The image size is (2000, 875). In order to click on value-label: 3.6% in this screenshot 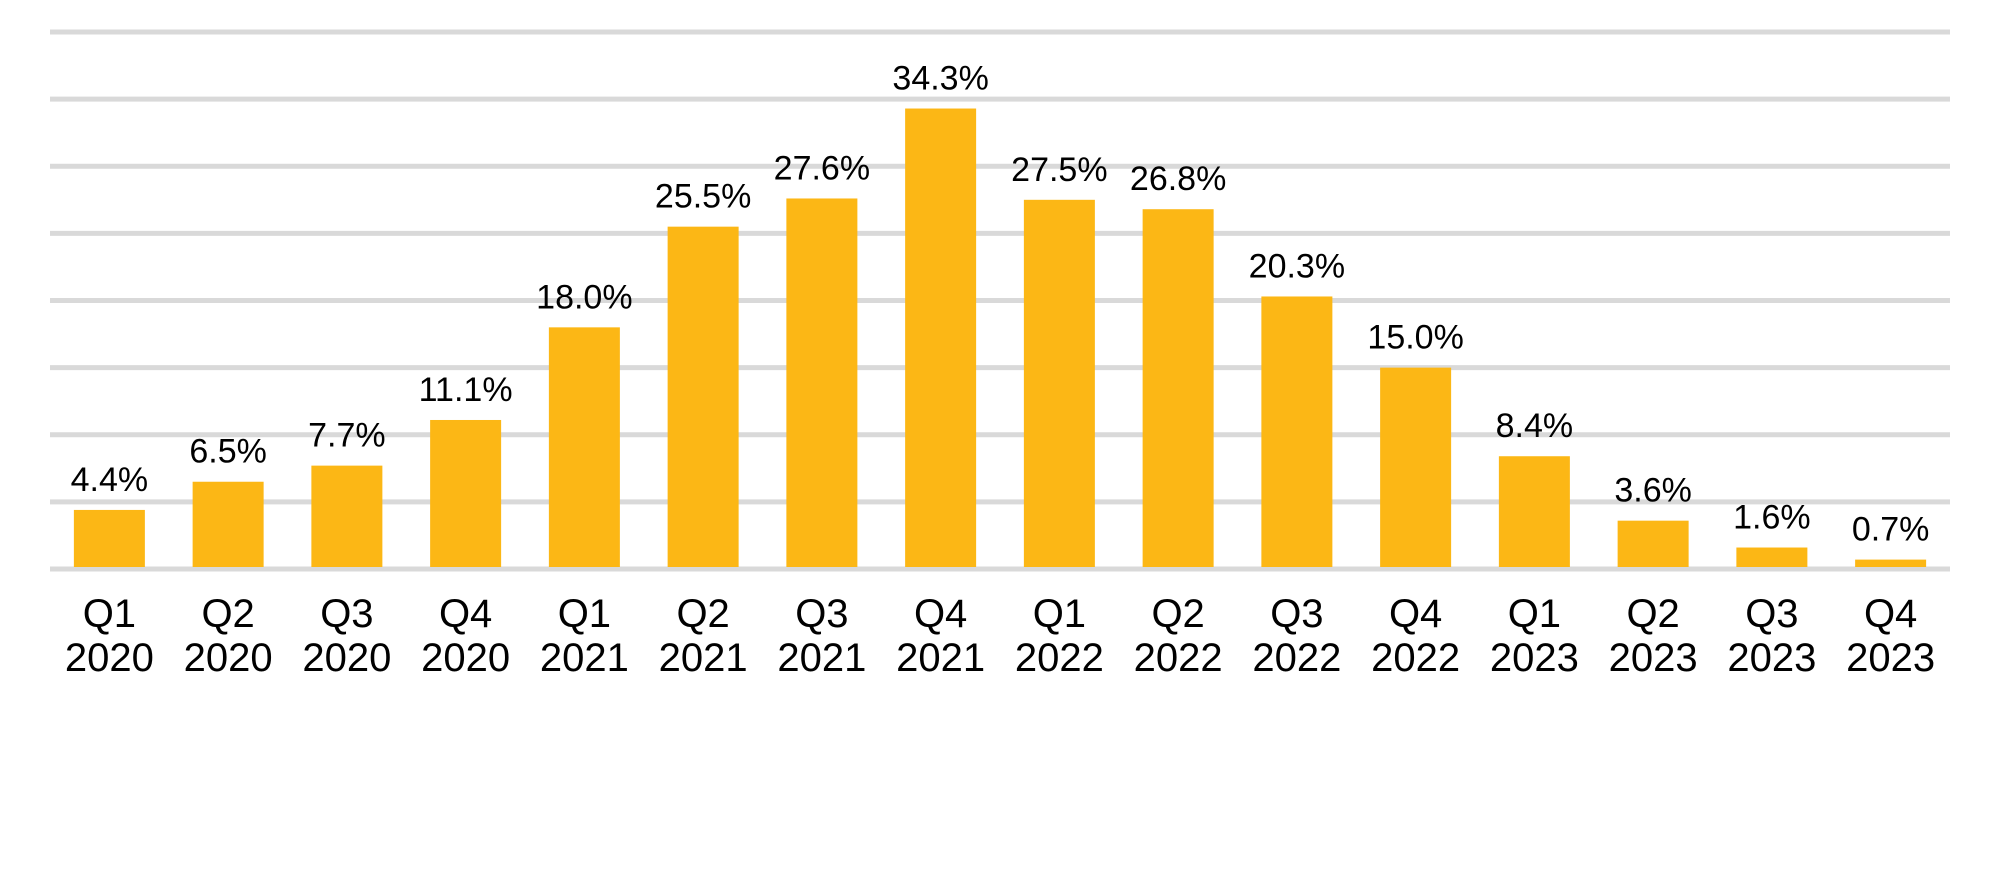, I will do `click(1653, 491)`.